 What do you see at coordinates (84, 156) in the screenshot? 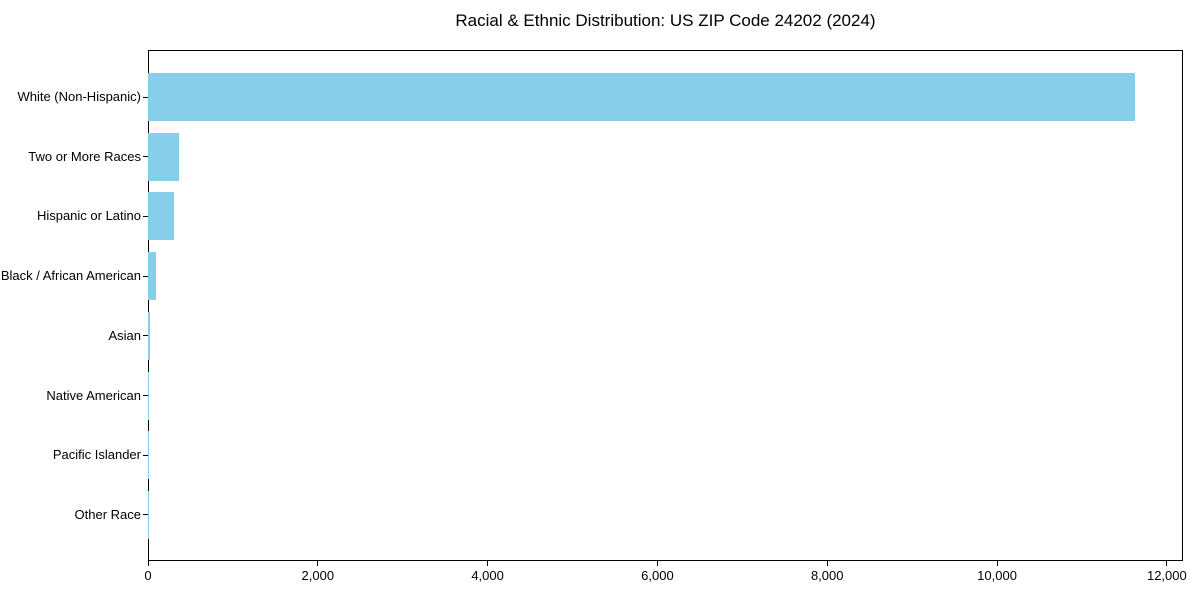
I see `y-tick-label: Two or More Races` at bounding box center [84, 156].